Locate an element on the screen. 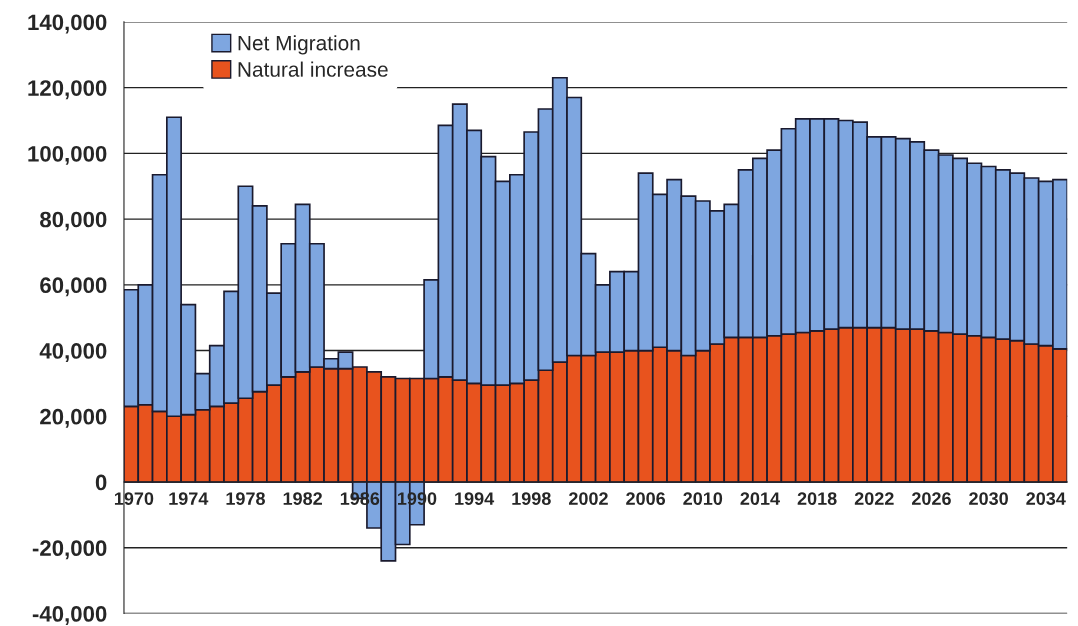  x-tick-label: 2006 is located at coordinates (646, 498).